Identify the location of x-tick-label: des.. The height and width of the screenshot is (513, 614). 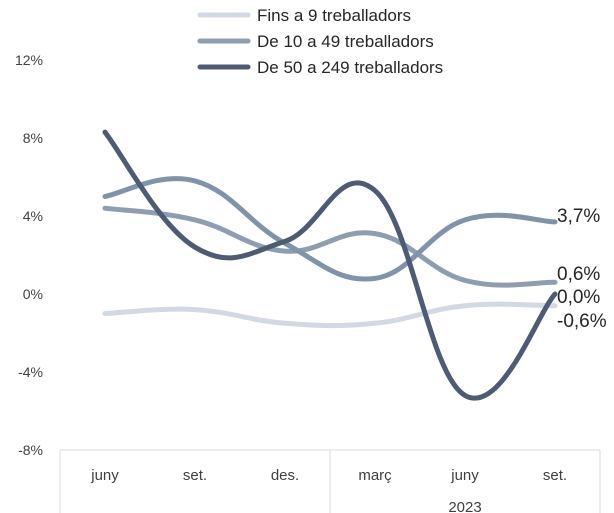
(285, 475).